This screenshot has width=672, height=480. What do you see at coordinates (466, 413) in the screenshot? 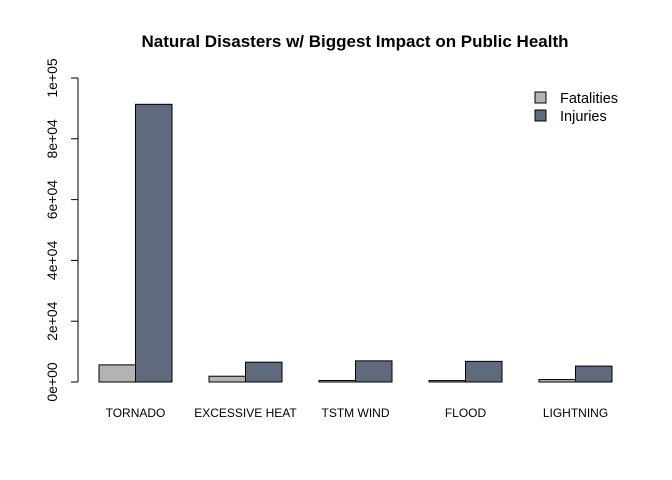
I see `x-category-label: FLOOD` at bounding box center [466, 413].